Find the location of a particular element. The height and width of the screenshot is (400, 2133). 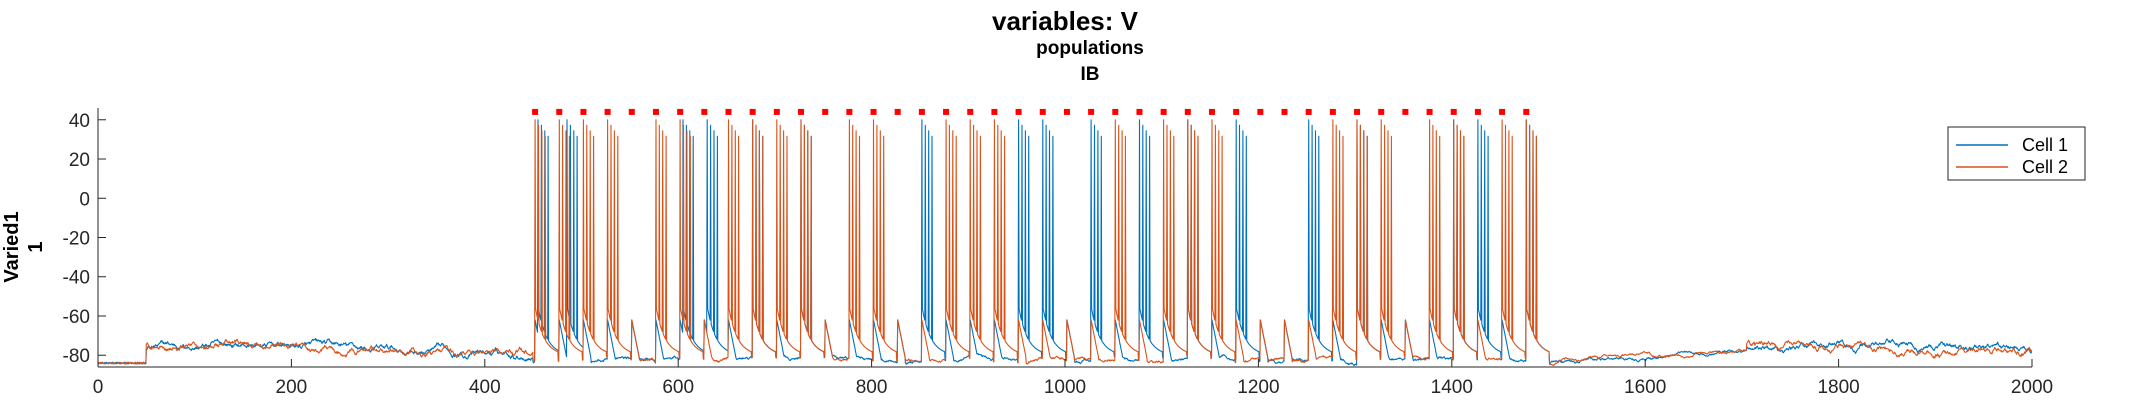

x-tick-label-1800: 1800 is located at coordinates (1838, 387).